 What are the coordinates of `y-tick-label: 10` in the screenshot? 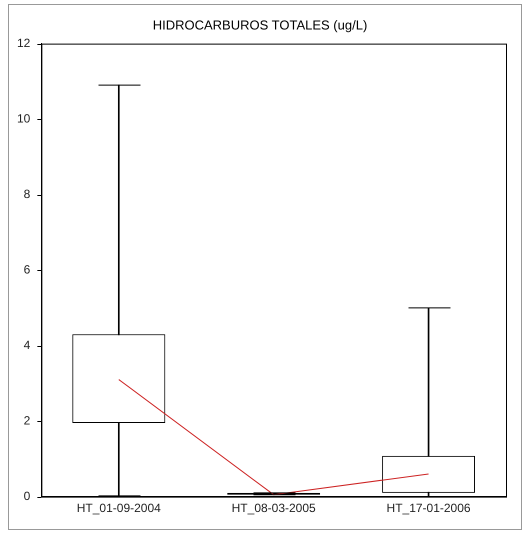 It's located at (23, 118).